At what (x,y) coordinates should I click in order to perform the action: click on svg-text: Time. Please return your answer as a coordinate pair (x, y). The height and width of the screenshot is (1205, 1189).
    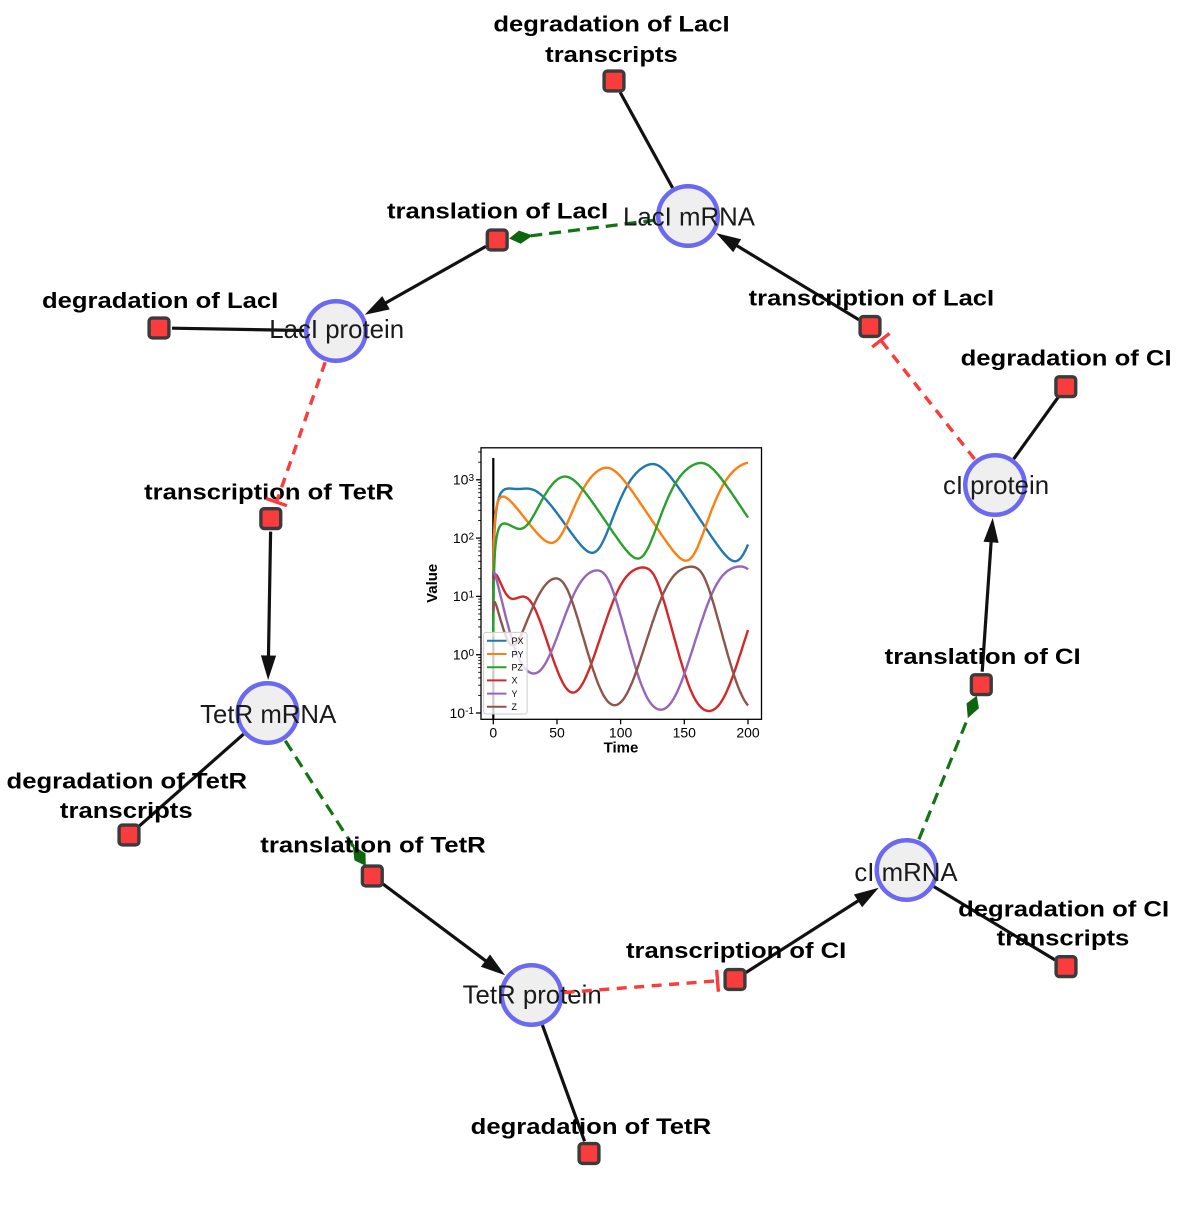
    Looking at the image, I should click on (621, 747).